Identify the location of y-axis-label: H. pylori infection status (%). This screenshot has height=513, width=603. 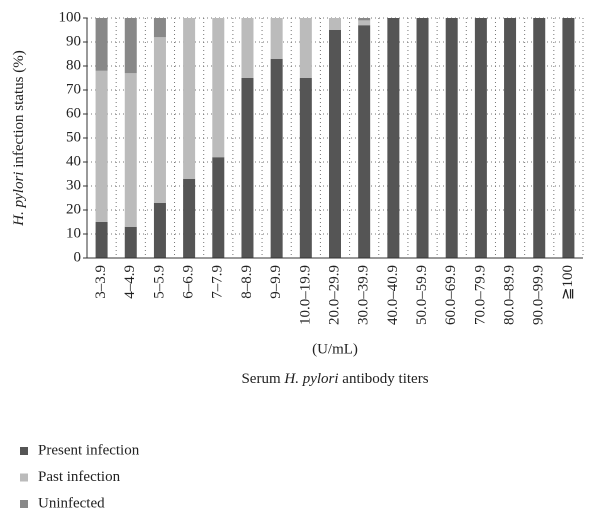
(19, 138).